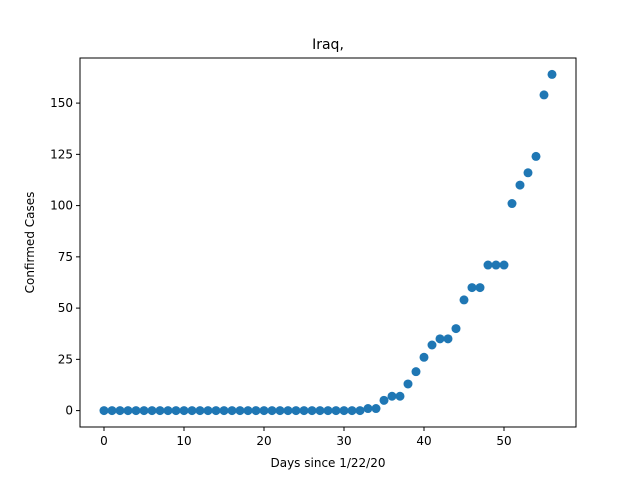  I want to click on x-tick-label: 30, so click(343, 441).